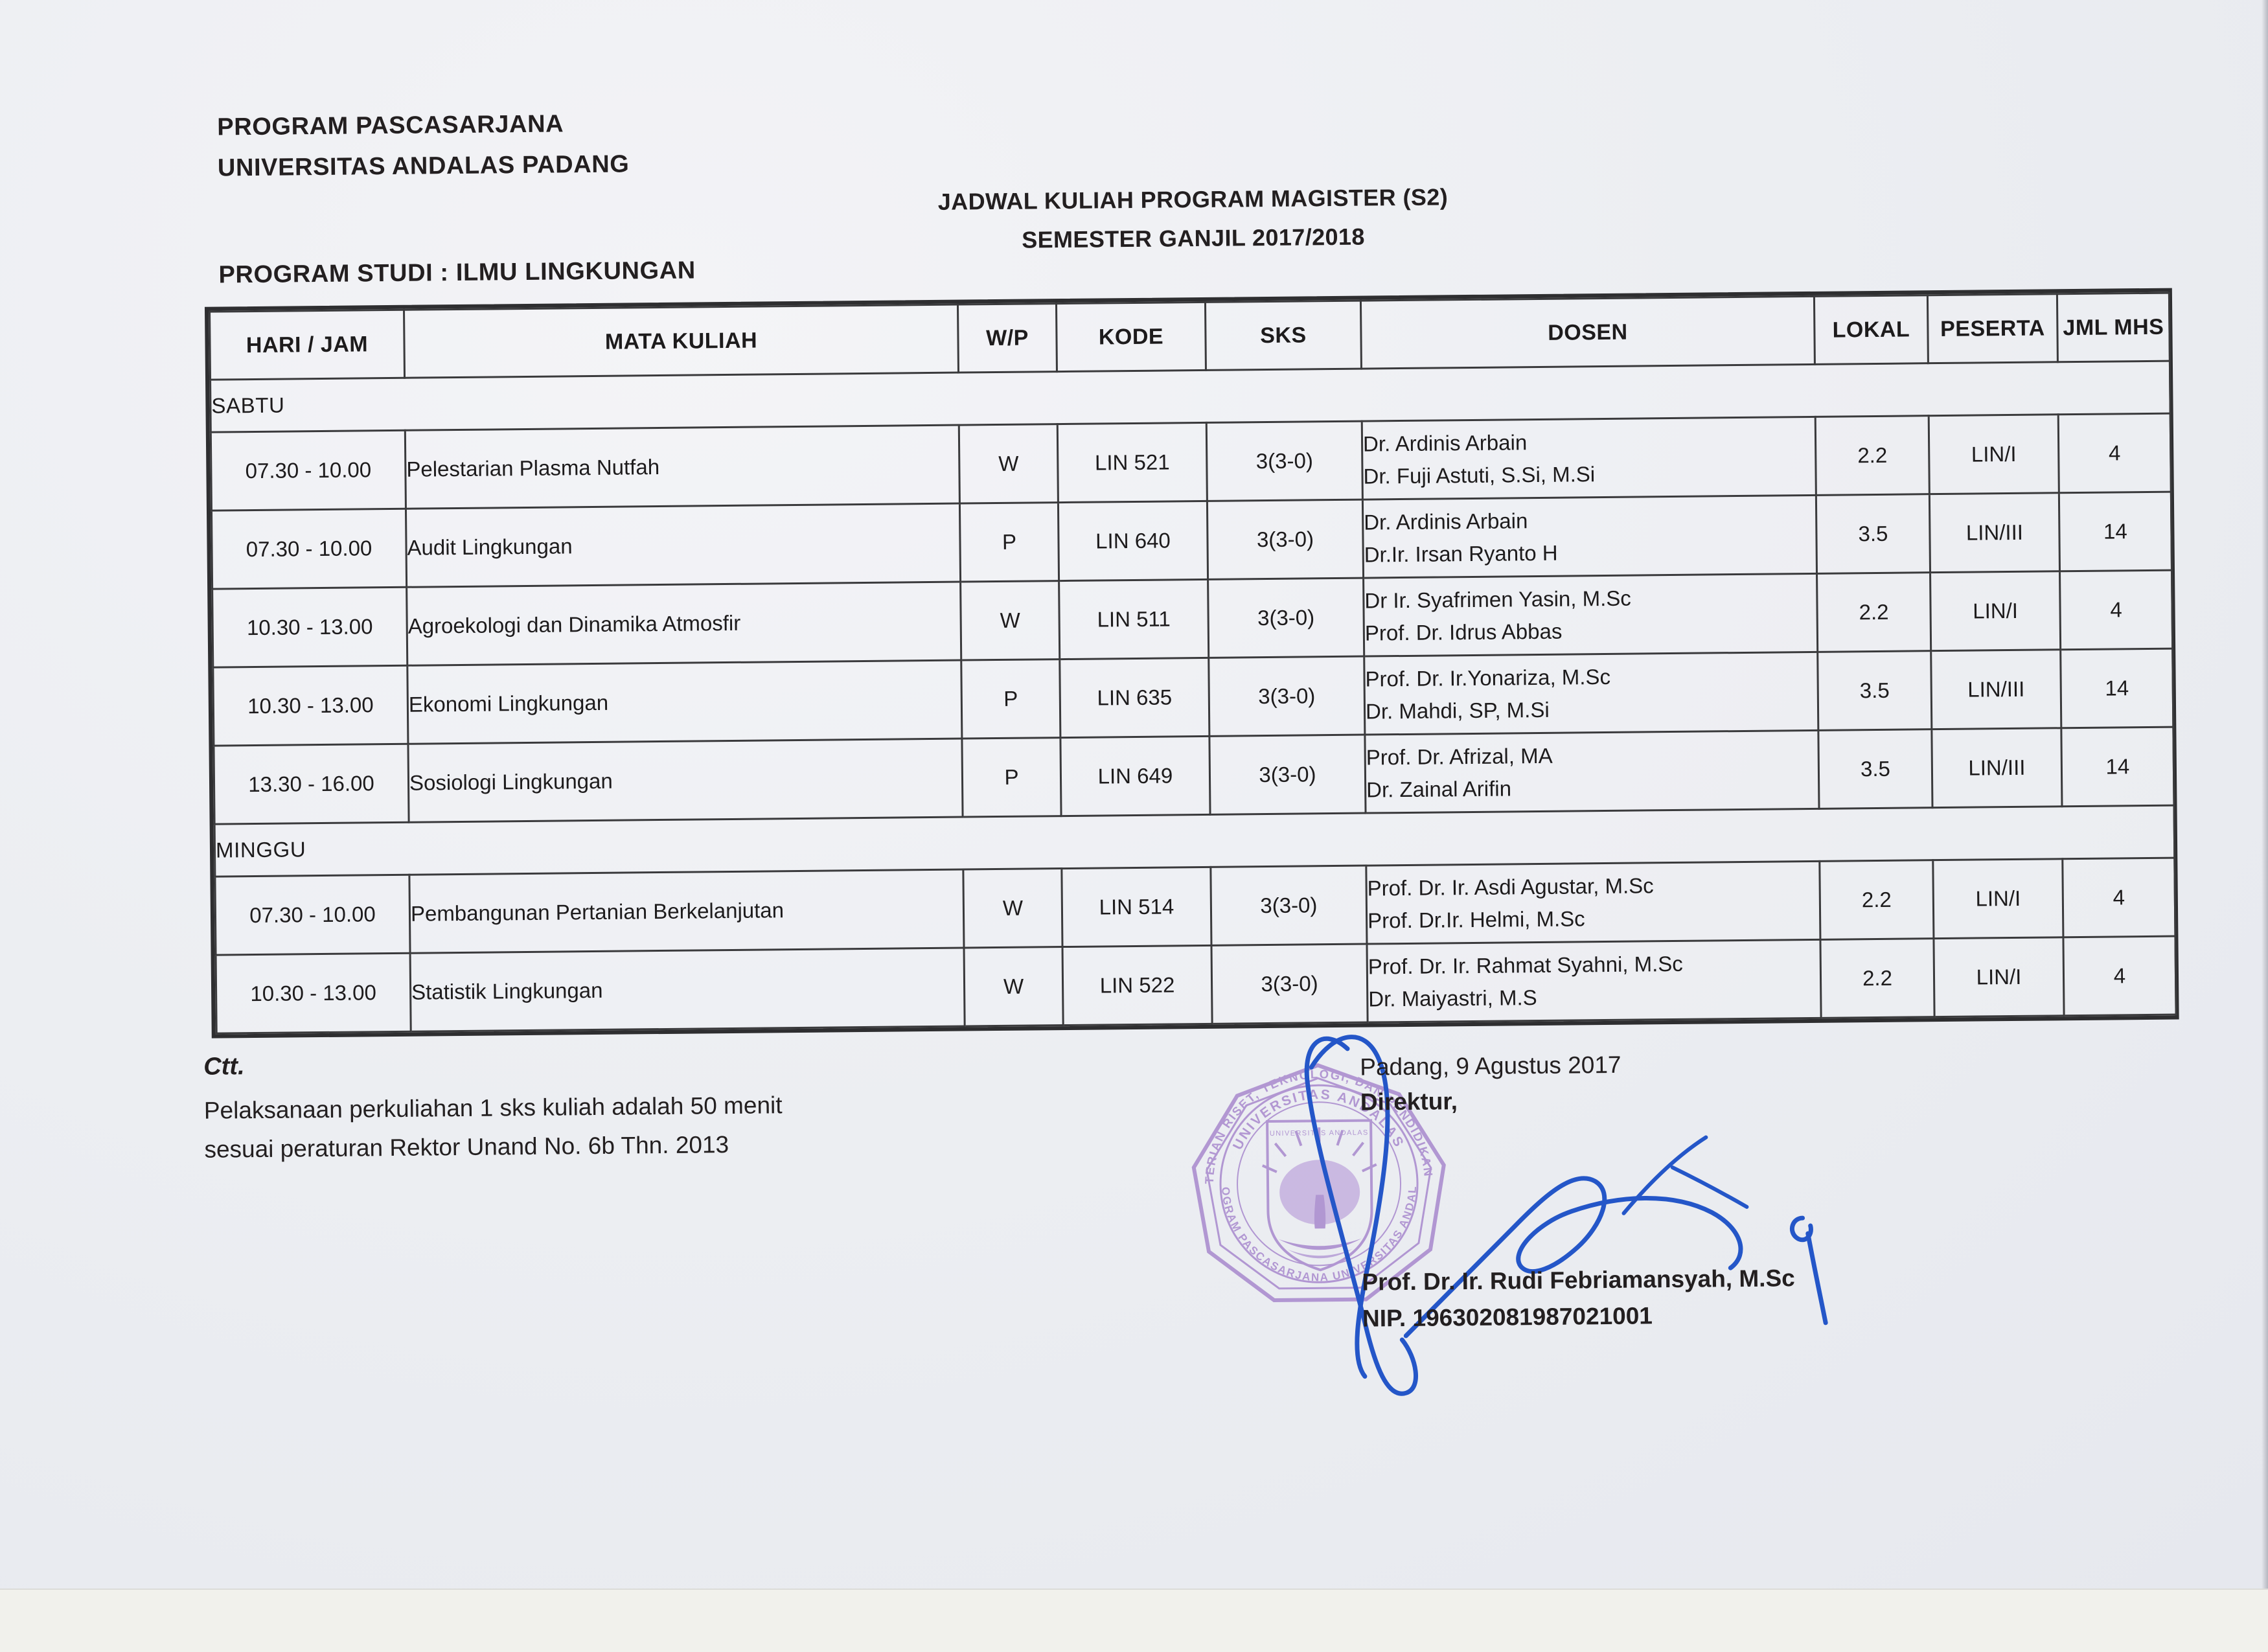  Describe the element at coordinates (683, 624) in the screenshot. I see `cell-mata-kuliah: Agroekologi dan Dinamika Atmosfir` at that location.